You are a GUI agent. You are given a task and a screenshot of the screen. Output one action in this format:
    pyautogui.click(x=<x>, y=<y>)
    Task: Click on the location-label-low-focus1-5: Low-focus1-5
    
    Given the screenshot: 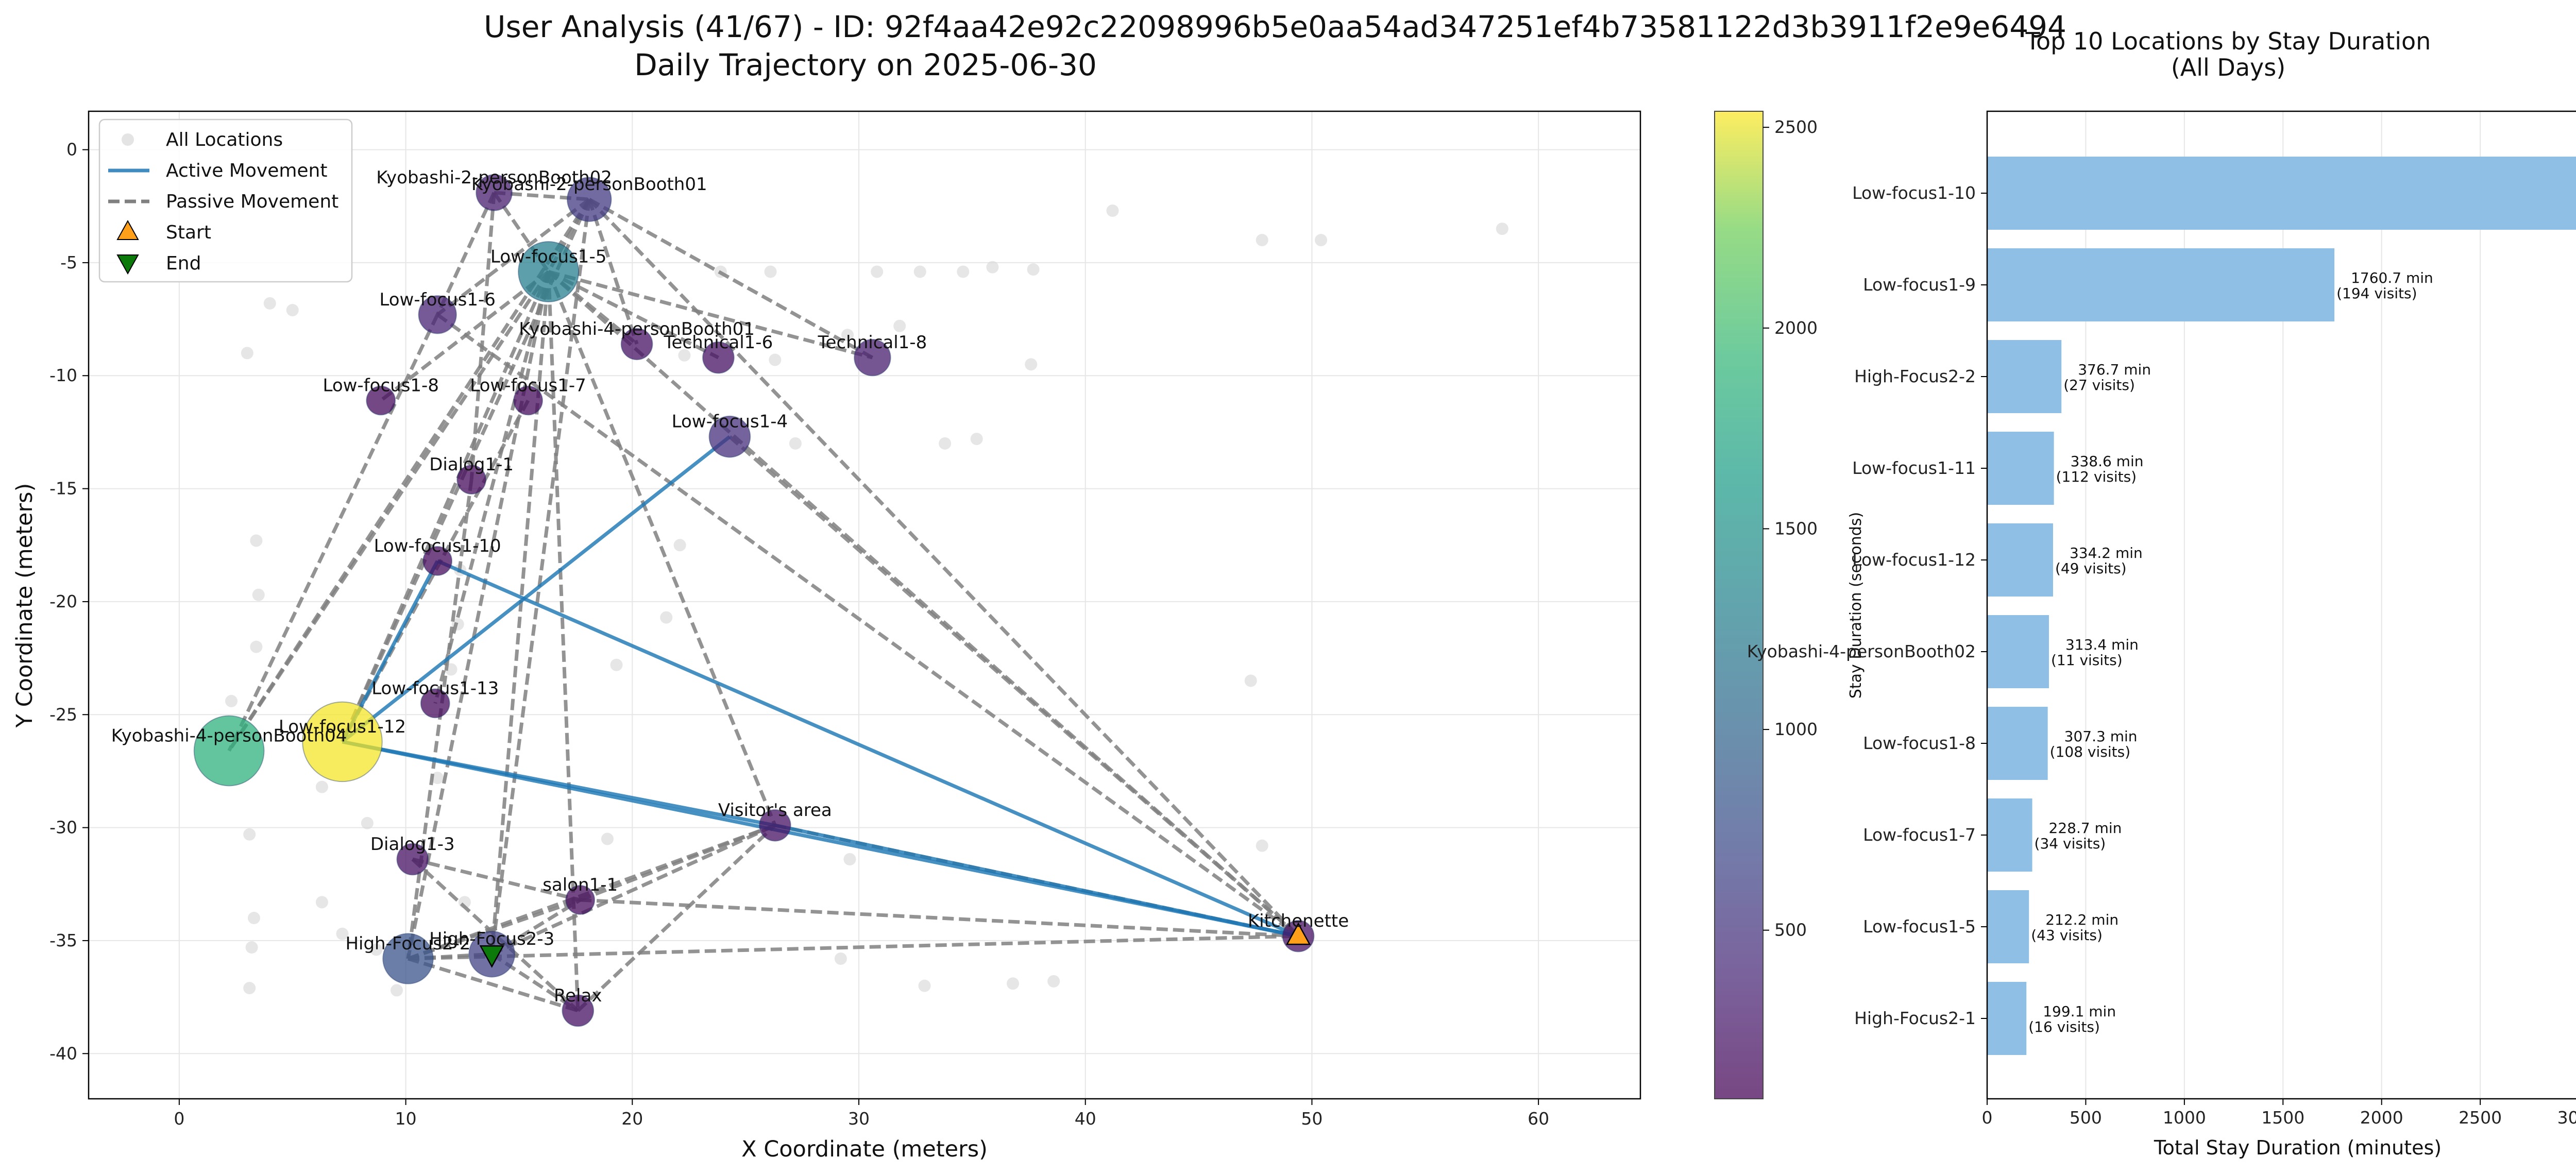 What is the action you would take?
    pyautogui.click(x=548, y=256)
    